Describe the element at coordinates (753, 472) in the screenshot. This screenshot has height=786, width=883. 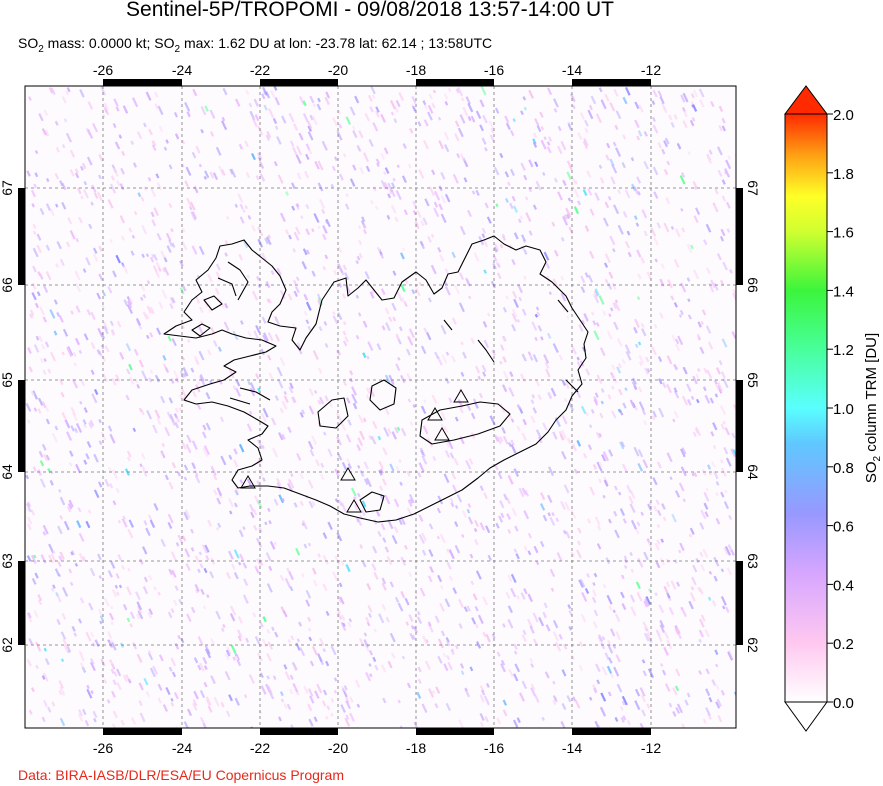
I see `lat-tick-label: 64` at that location.